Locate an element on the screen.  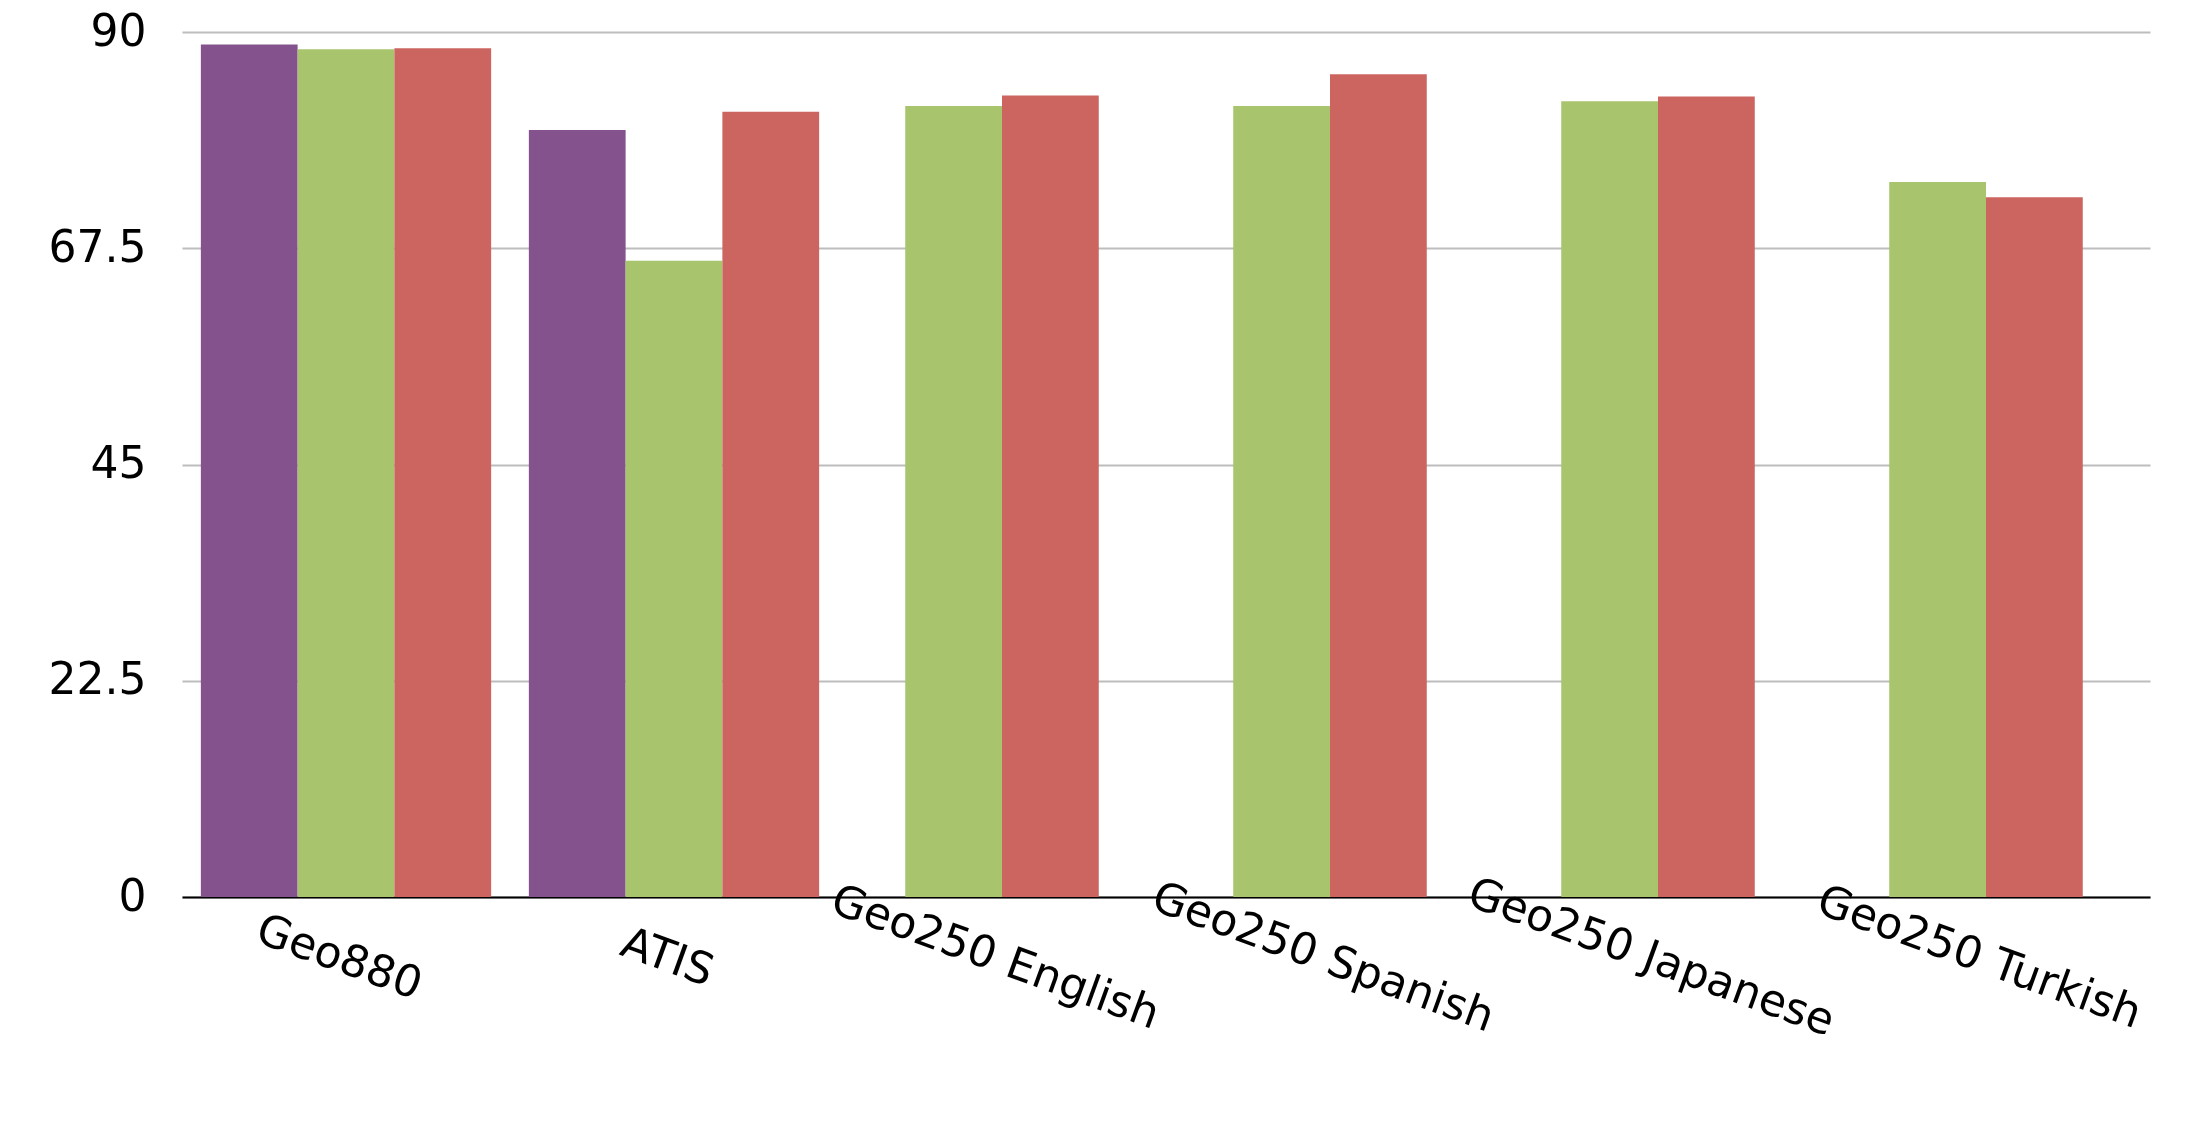
y-tick-label: 0 is located at coordinates (132, 895).